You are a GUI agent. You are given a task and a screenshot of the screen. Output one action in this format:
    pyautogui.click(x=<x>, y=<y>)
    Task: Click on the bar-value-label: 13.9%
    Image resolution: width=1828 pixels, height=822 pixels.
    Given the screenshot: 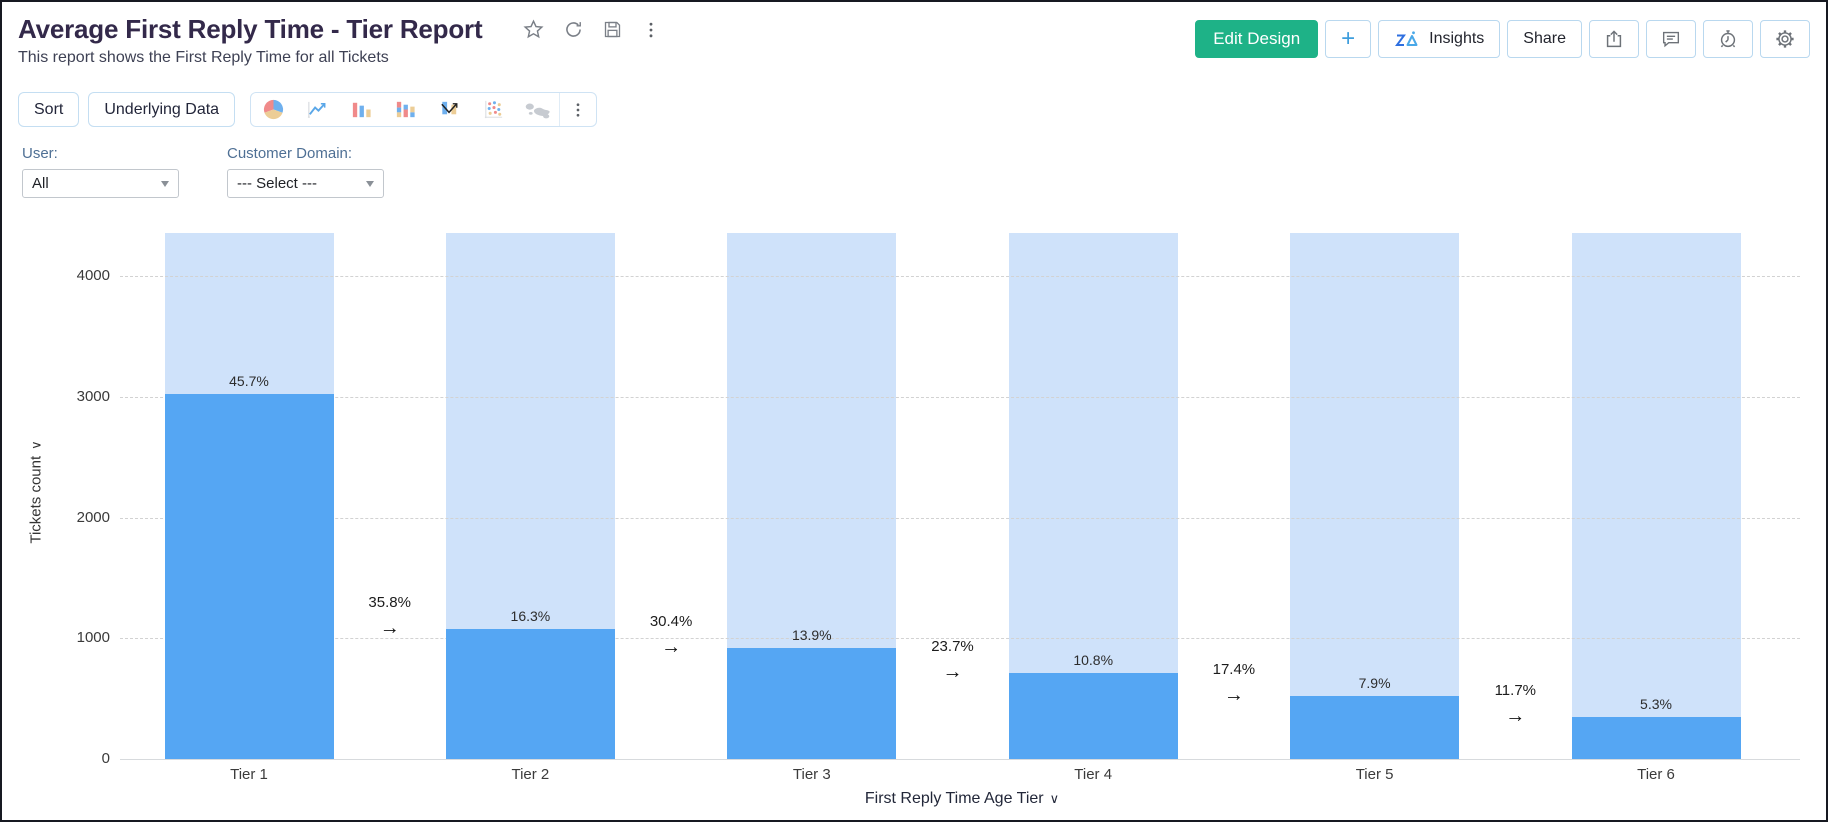 What is the action you would take?
    pyautogui.click(x=811, y=634)
    